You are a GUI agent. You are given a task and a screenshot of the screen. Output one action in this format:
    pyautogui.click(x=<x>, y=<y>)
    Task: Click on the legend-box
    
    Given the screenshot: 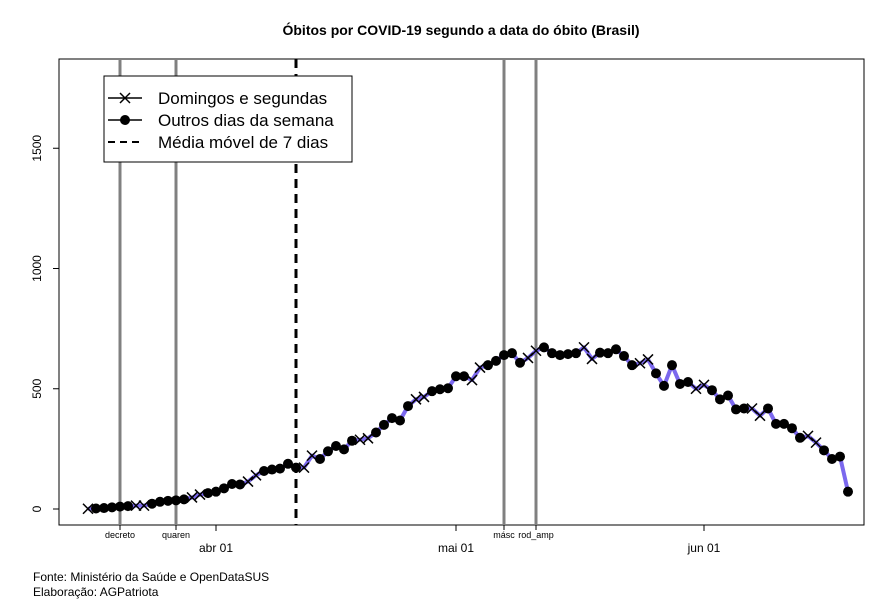 What is the action you would take?
    pyautogui.click(x=228, y=119)
    